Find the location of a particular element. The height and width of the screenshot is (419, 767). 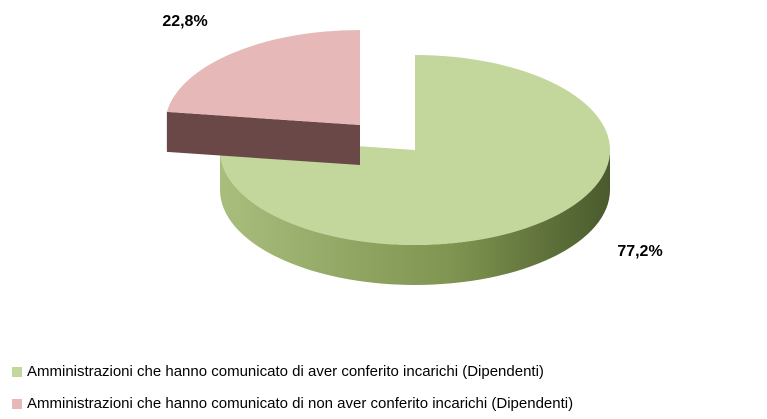

data-label: 77,2% is located at coordinates (639, 251).